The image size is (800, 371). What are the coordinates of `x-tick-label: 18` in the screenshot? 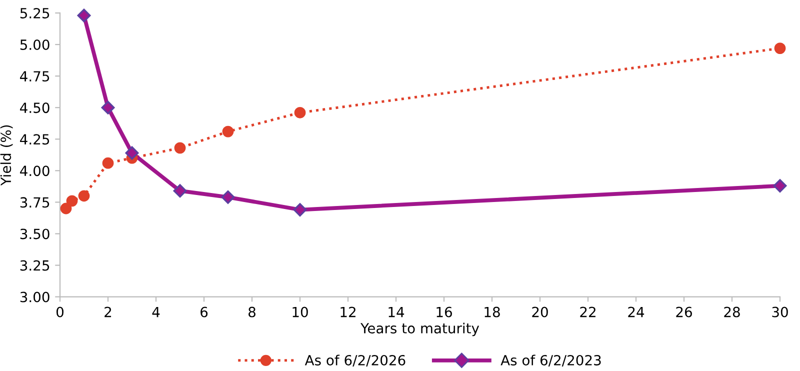 It's located at (492, 312).